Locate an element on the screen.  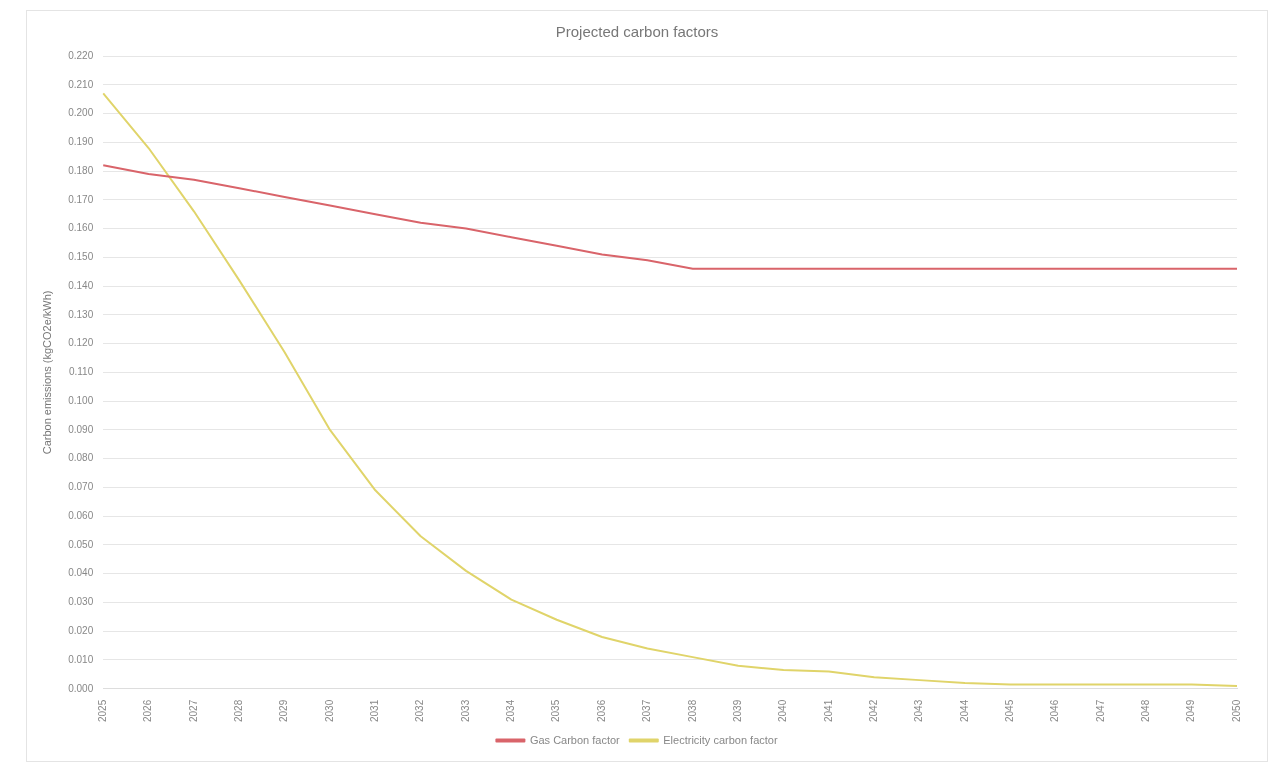
x-tick-label: 2036 is located at coordinates (601, 710).